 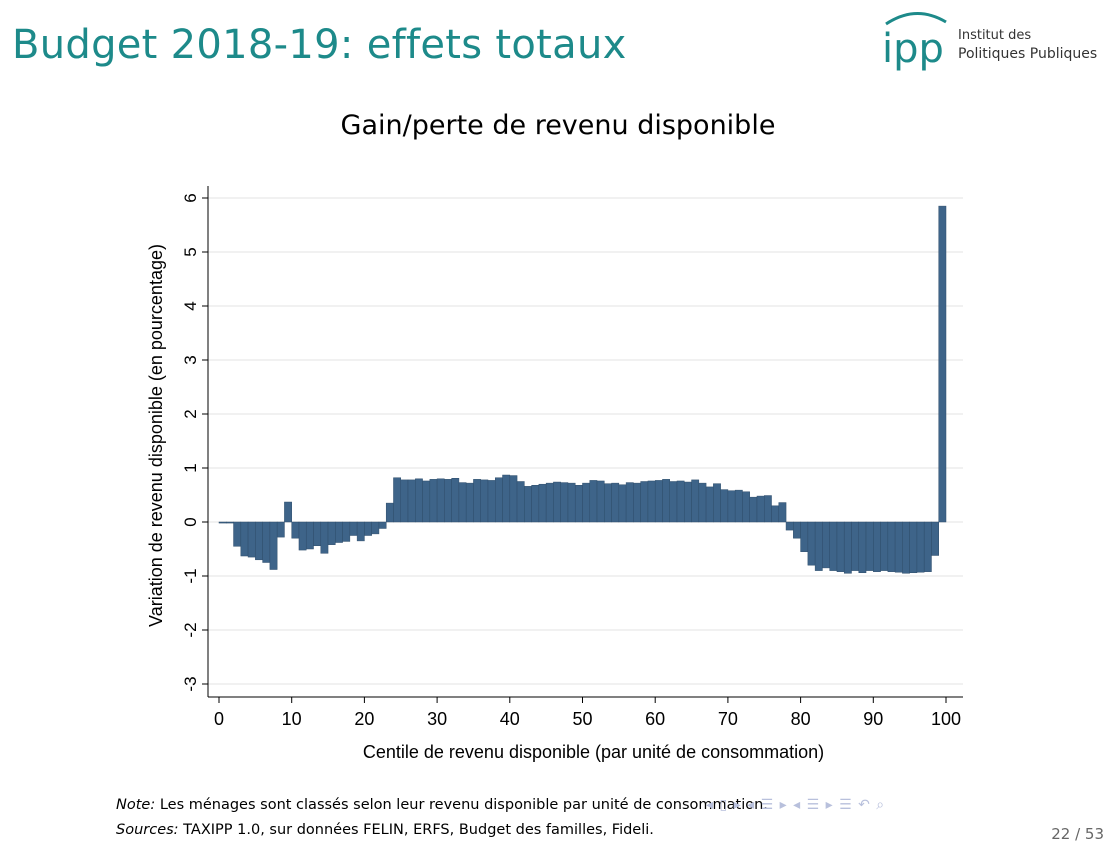 What do you see at coordinates (190, 467) in the screenshot?
I see `y-tick-label: 1` at bounding box center [190, 467].